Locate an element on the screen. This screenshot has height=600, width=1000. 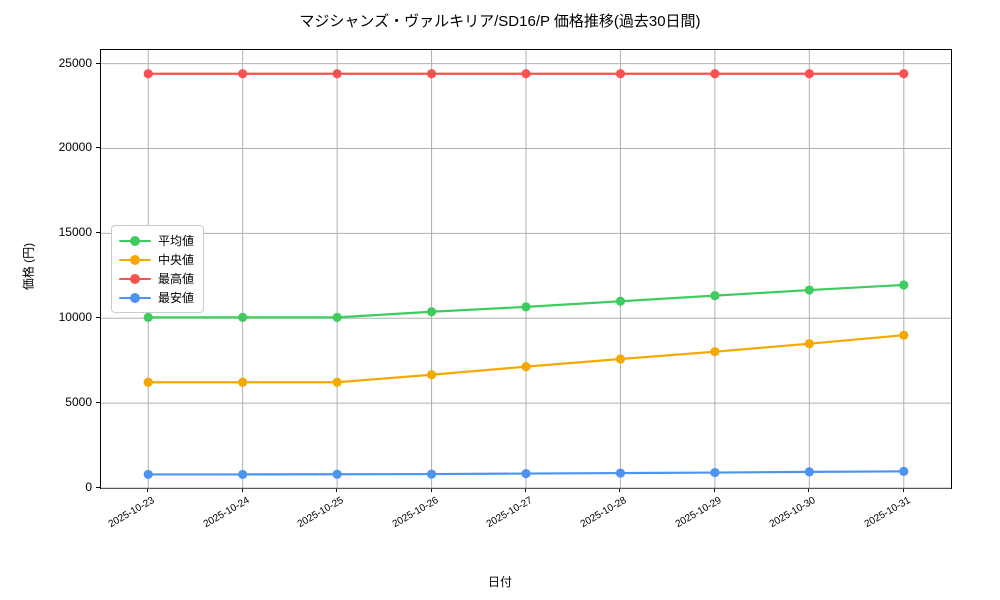
legend-label: 最高値 is located at coordinates (176, 279).